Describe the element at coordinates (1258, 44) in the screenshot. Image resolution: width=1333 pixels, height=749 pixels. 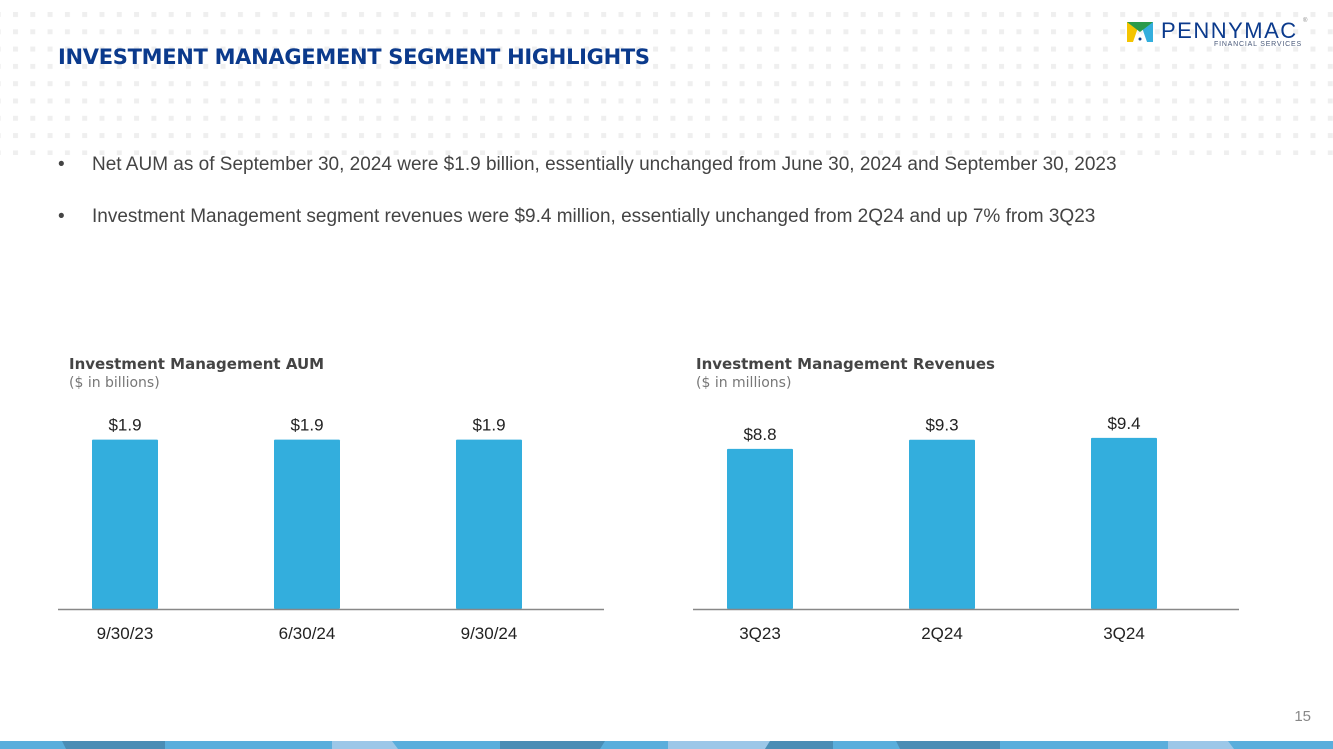
I see `logo-tagline: FINANCIAL SERVICES` at that location.